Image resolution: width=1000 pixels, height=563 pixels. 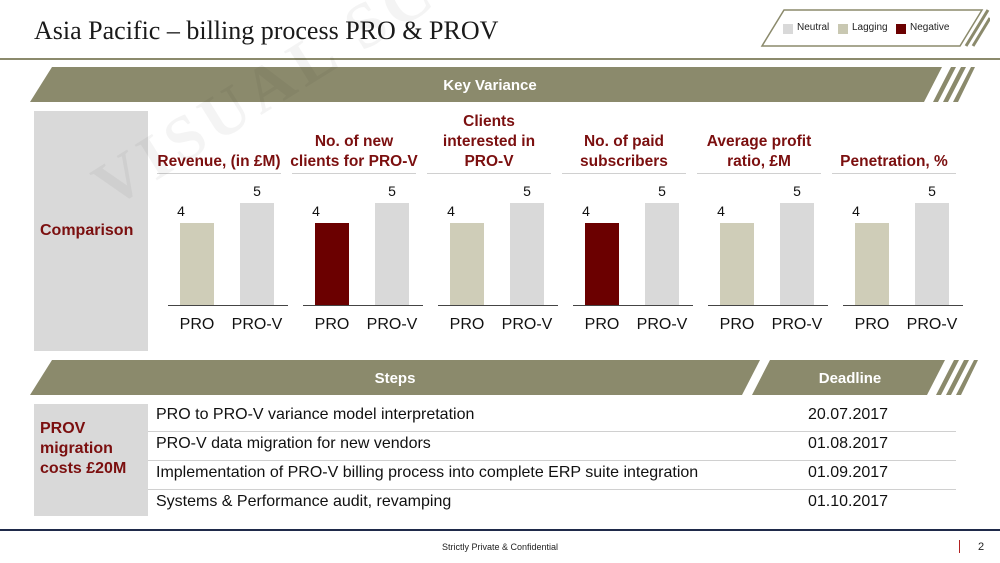 I want to click on legend-frame, so click(x=875, y=28).